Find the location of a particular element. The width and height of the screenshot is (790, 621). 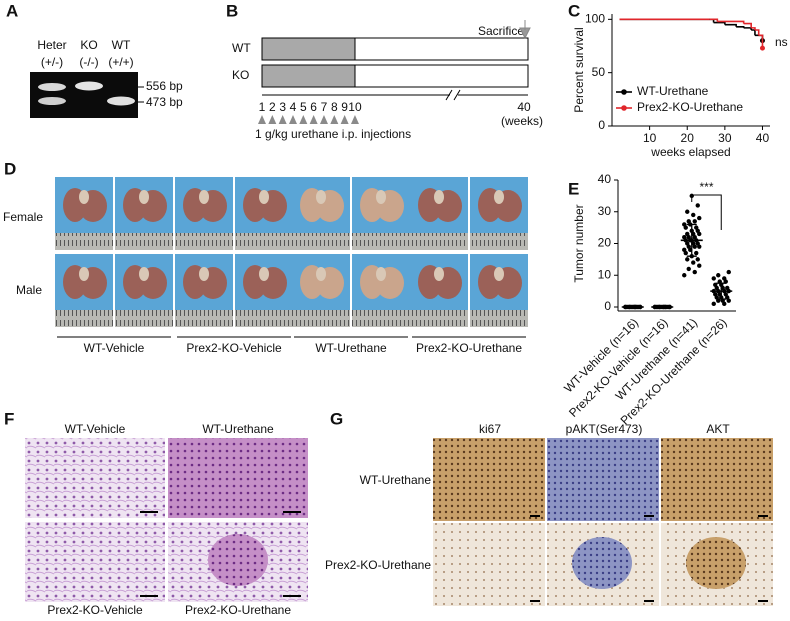

week-number: 8 is located at coordinates (334, 107).